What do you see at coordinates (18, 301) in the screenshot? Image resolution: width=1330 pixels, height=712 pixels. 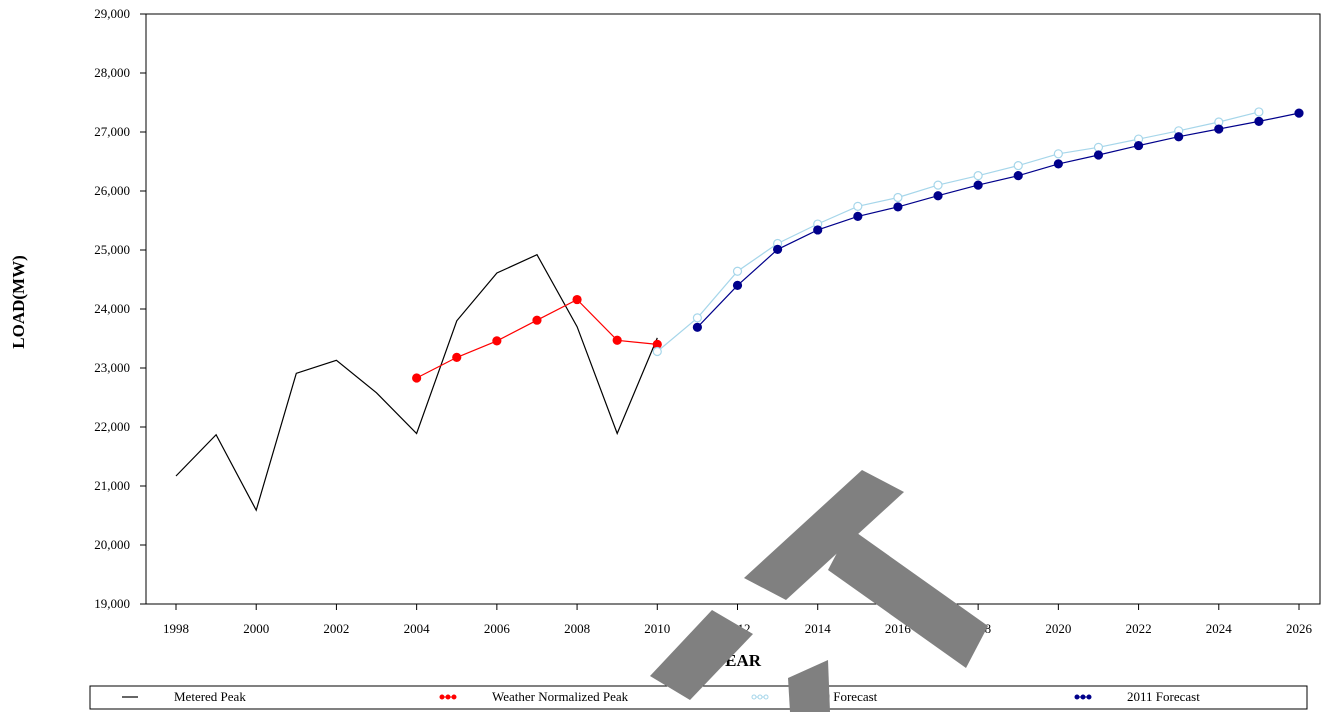 I see `y-axis-title: LOAD(MW)` at bounding box center [18, 301].